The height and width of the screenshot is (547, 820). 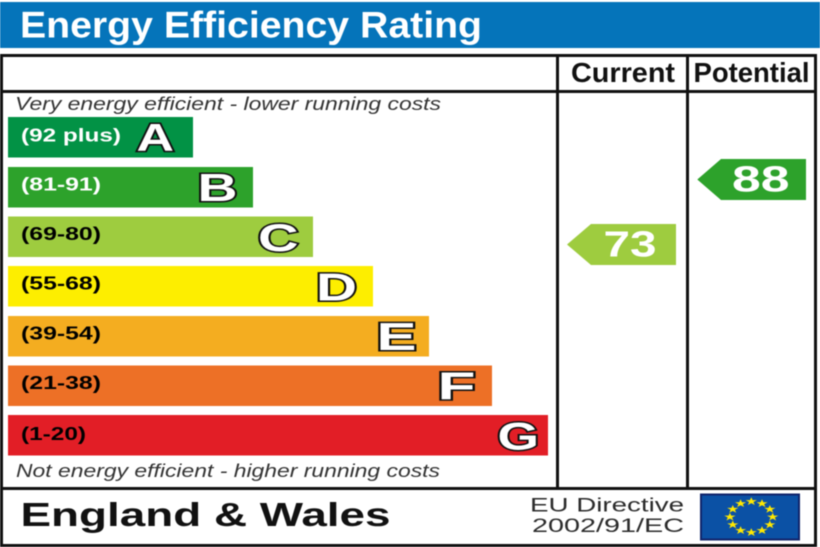 What do you see at coordinates (53, 434) in the screenshot?
I see `svg-text: (1-20)` at bounding box center [53, 434].